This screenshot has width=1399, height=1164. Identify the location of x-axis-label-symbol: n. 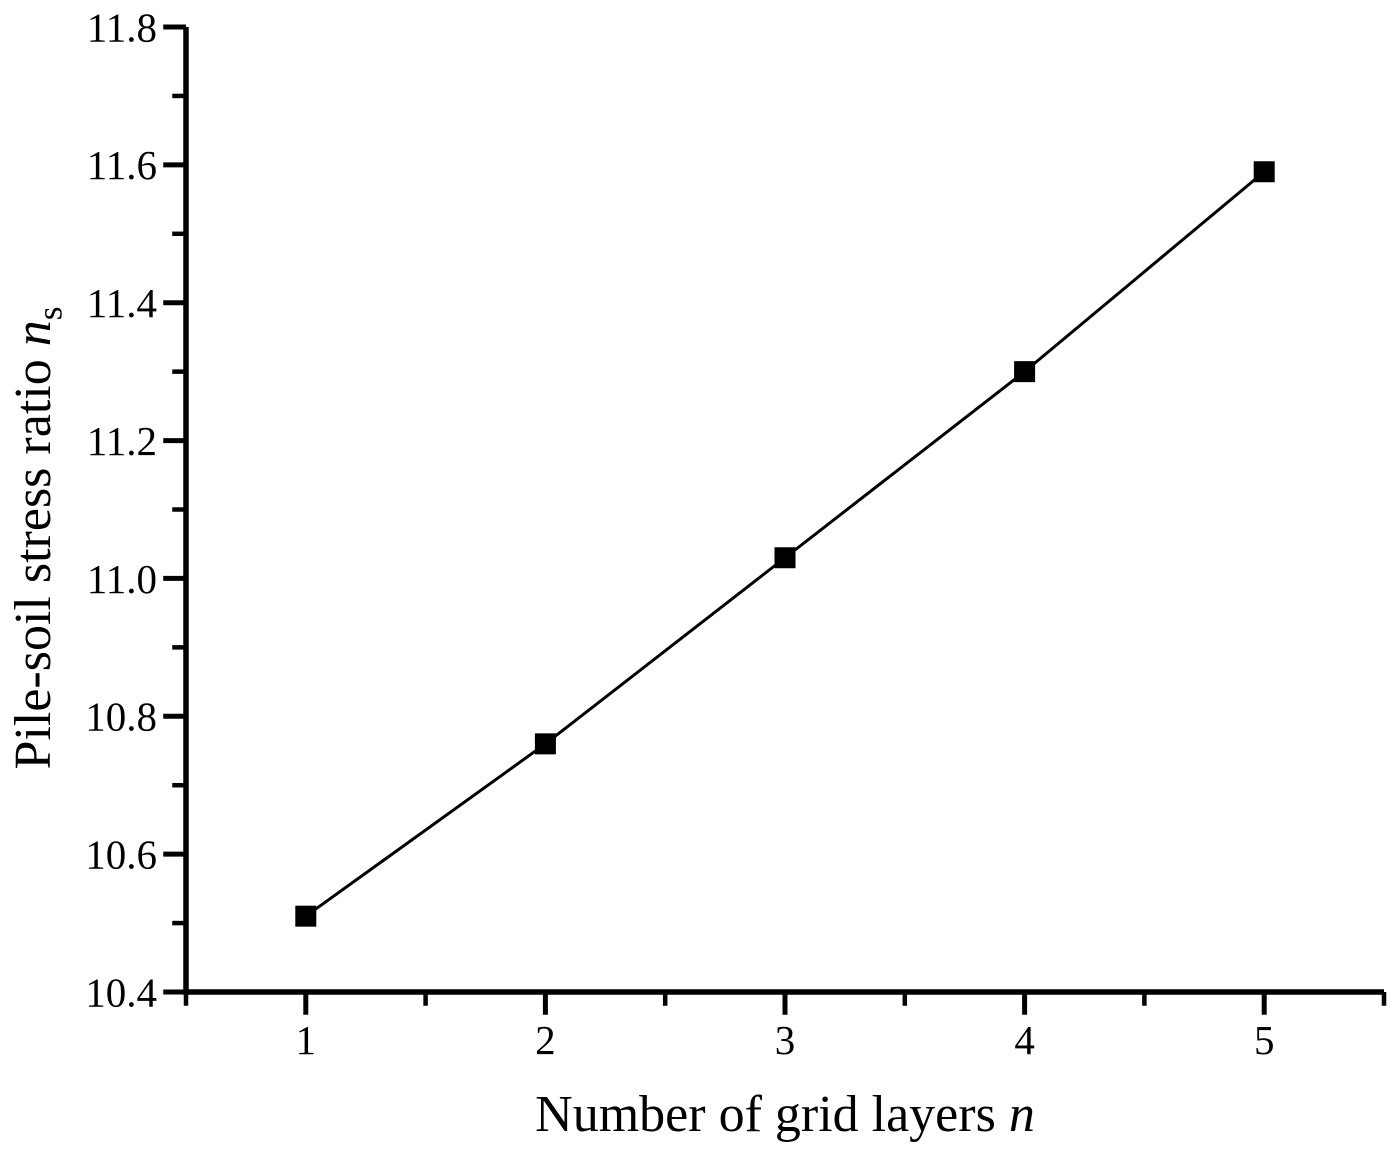
(1021, 1114).